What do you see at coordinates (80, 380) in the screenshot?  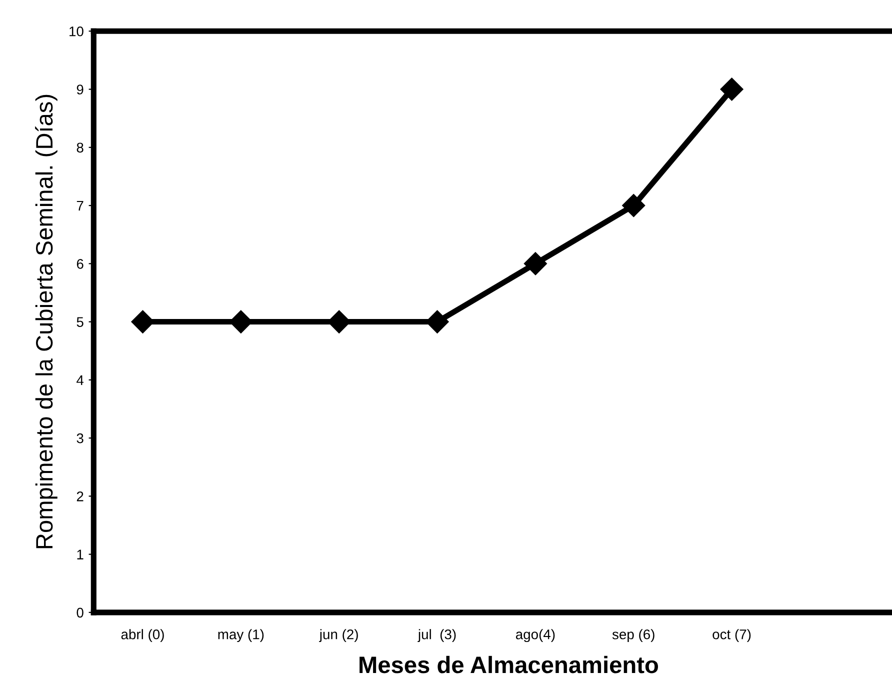 I see `y-tick-label: 4` at bounding box center [80, 380].